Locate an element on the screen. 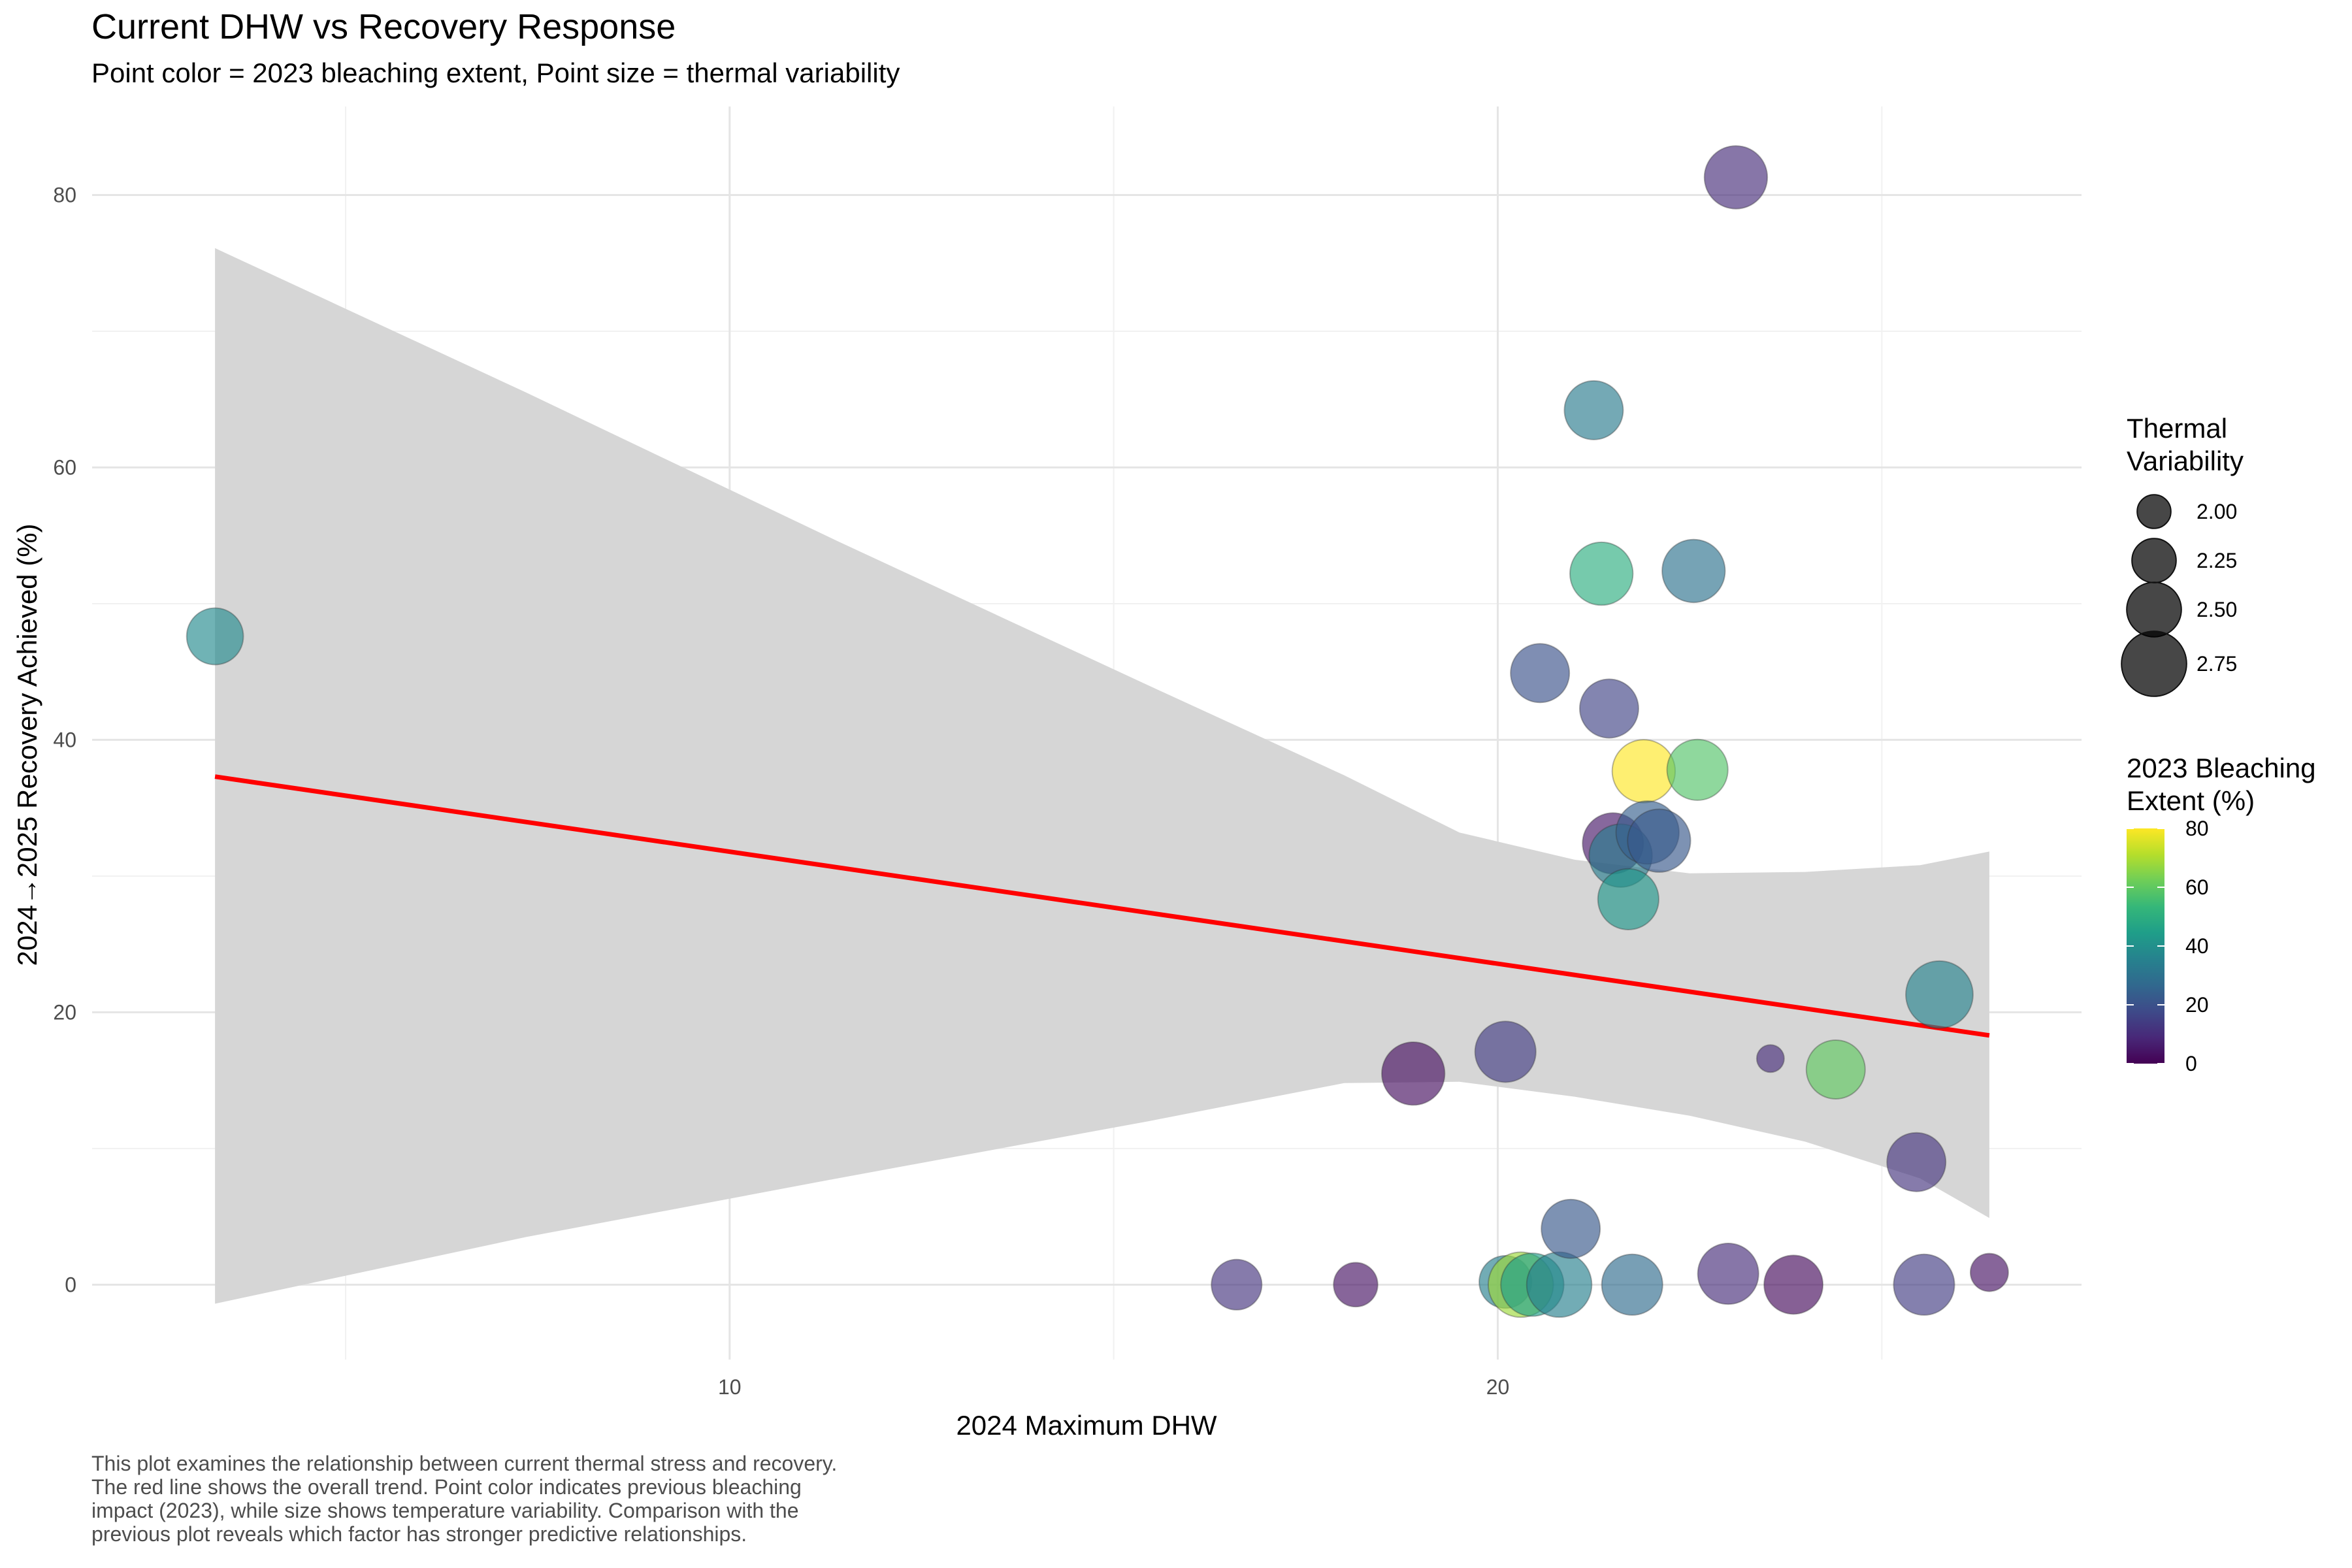  size-legend-label: 2.50 is located at coordinates (2217, 609).